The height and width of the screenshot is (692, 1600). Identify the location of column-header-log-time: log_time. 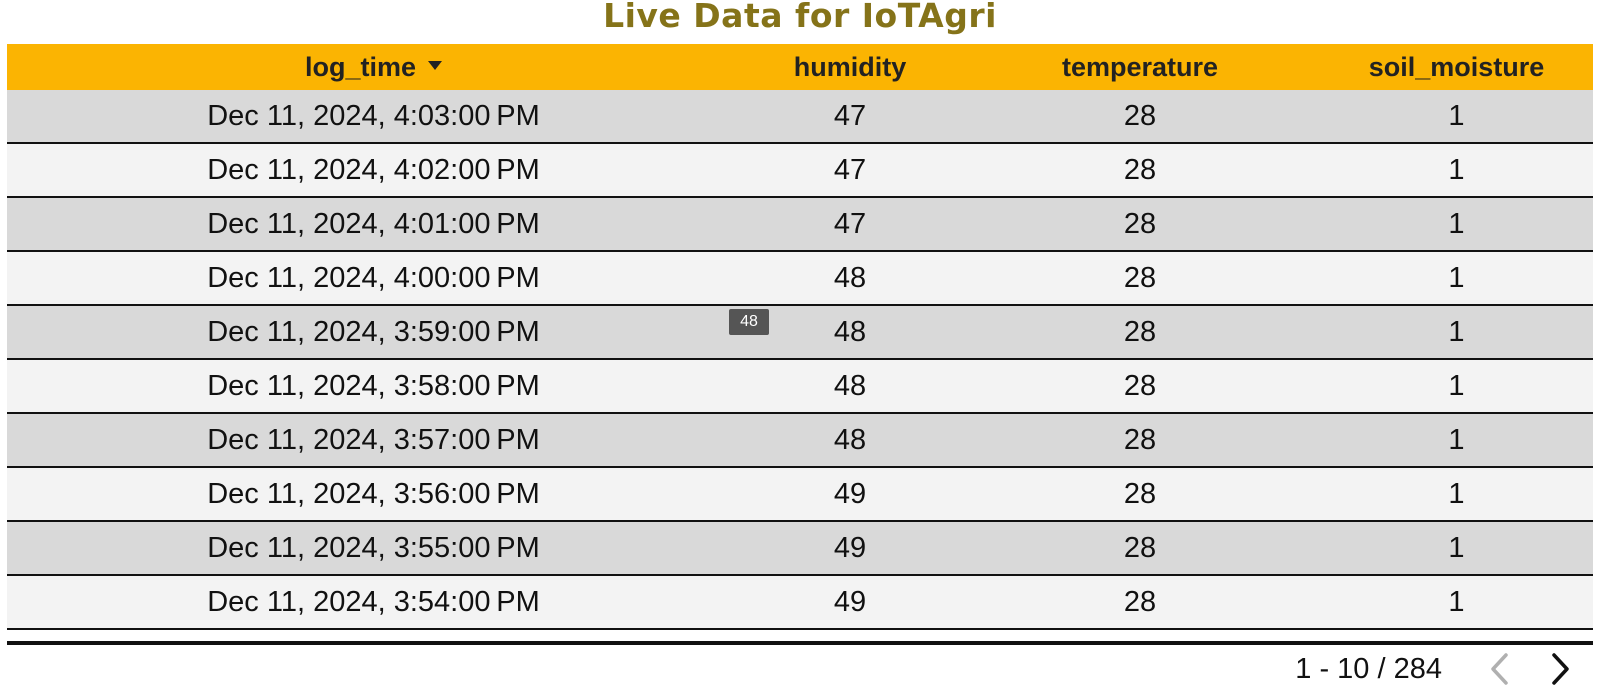
(373, 67).